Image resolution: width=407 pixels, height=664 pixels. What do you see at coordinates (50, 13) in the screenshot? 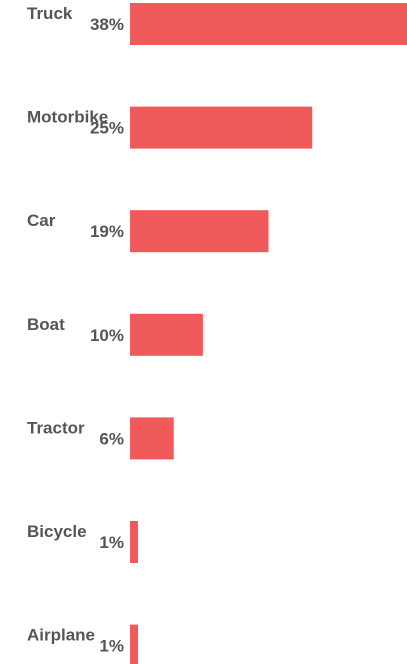
I see `category-label-truck: Truck` at bounding box center [50, 13].